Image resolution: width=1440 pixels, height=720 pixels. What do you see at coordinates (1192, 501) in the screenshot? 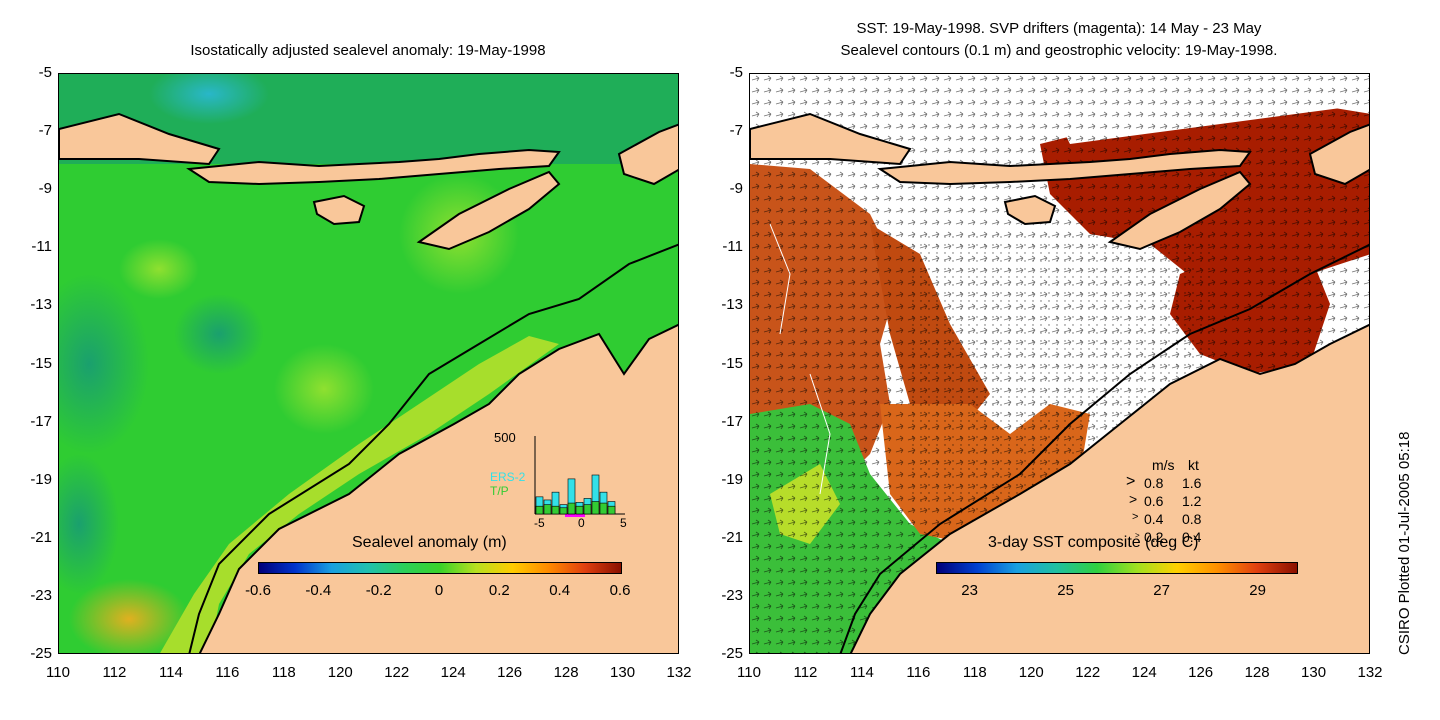
I see `velocity-kt-value: 1.2` at bounding box center [1192, 501].